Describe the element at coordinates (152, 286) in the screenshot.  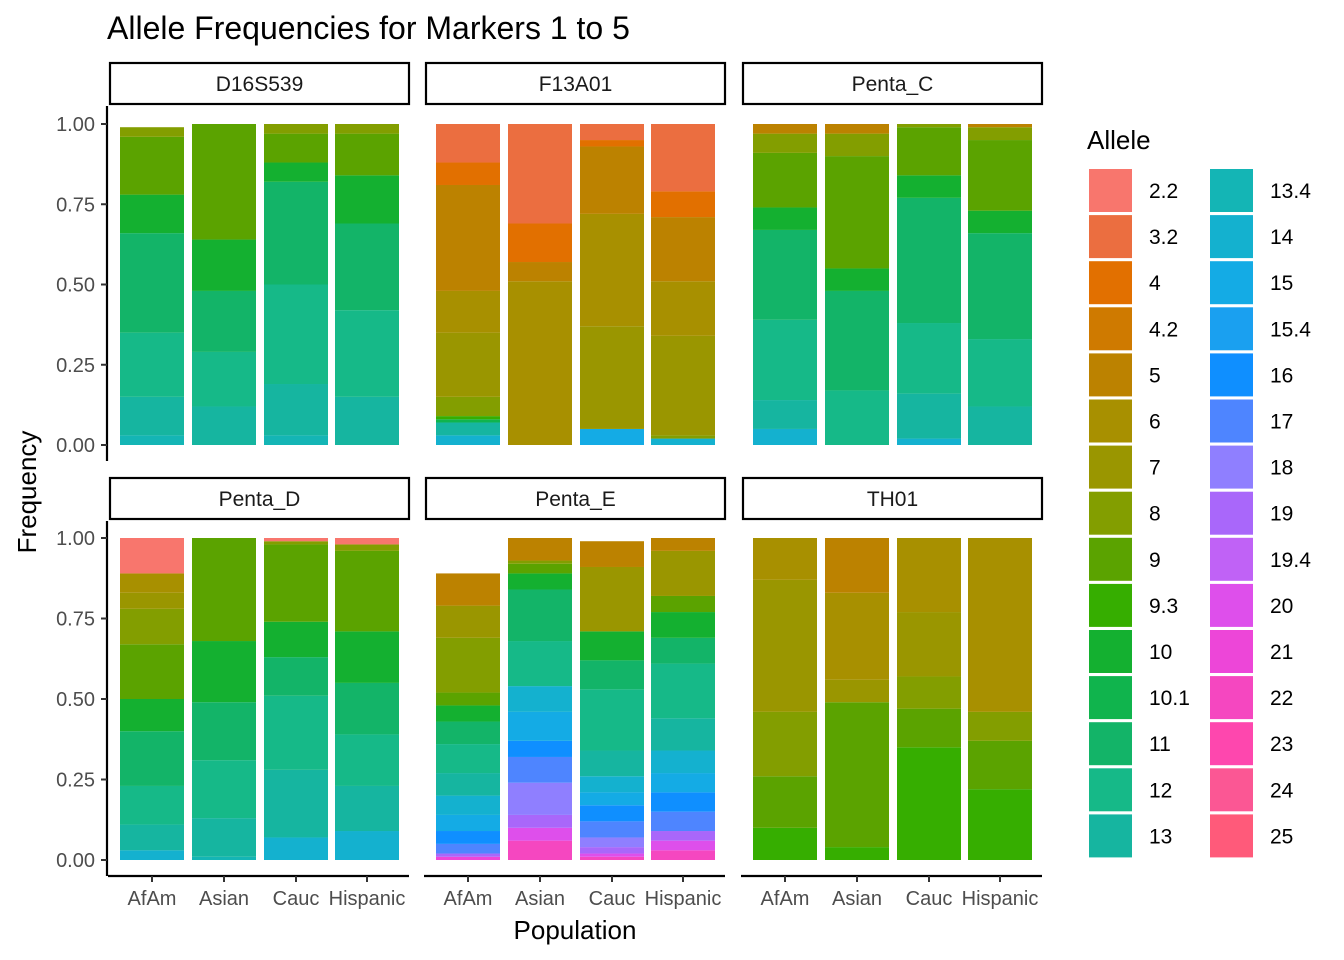
I see `bar-AfAm: 13.41312111098` at that location.